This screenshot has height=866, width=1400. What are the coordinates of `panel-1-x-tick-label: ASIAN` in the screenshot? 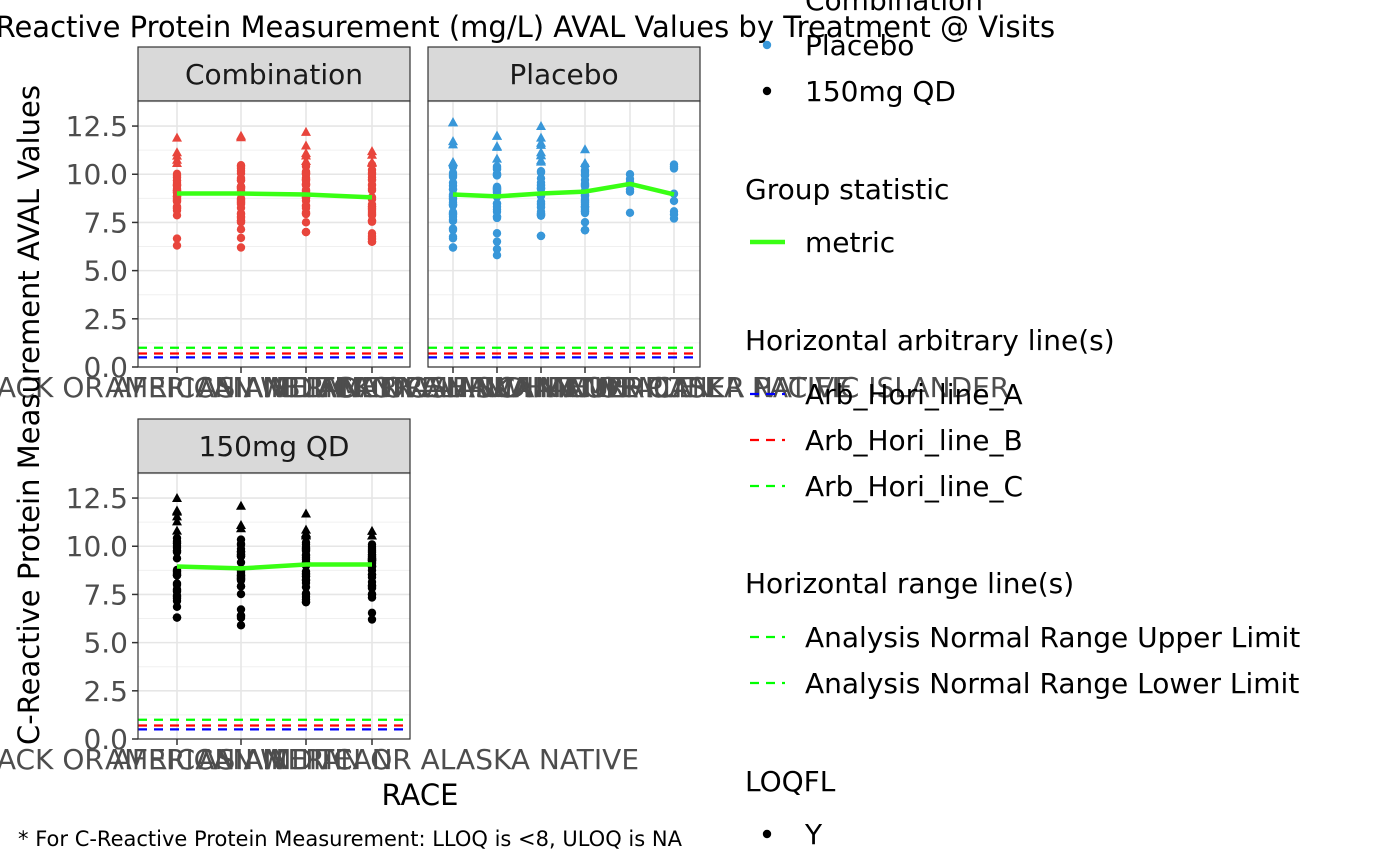 It's located at (240, 387).